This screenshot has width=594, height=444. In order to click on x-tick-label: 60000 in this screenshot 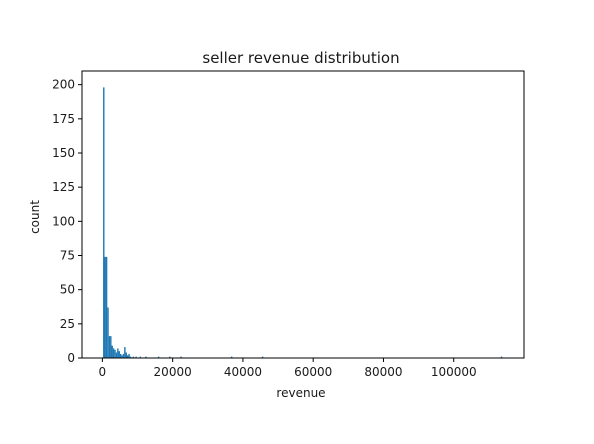, I will do `click(313, 372)`.